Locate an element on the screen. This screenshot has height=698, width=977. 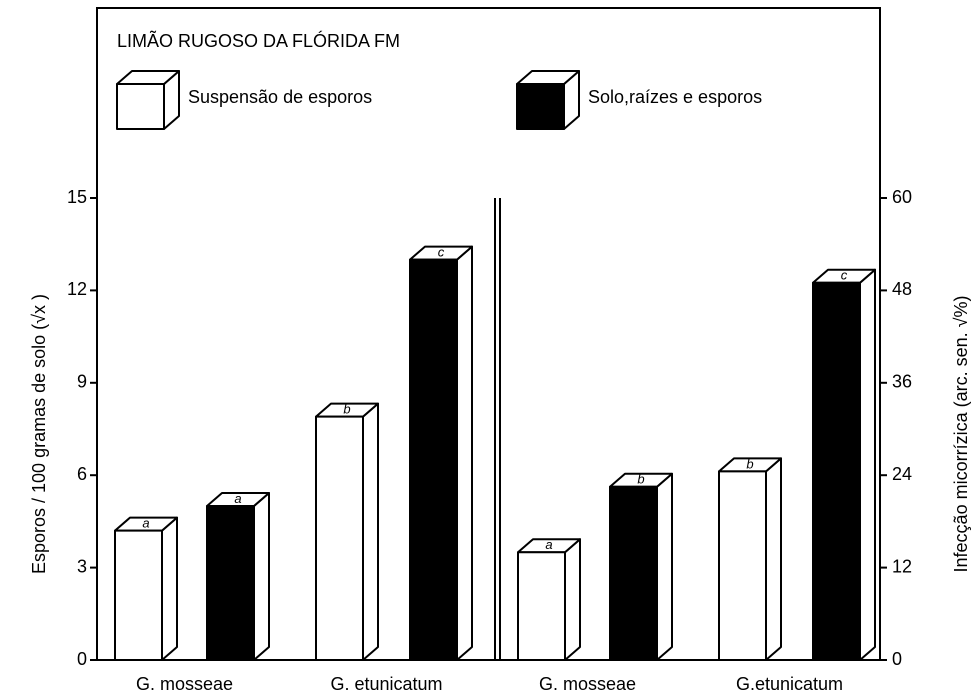
y-axis-label: Esporos / 100 gramas de solo (√x ) is located at coordinates (39, 434).